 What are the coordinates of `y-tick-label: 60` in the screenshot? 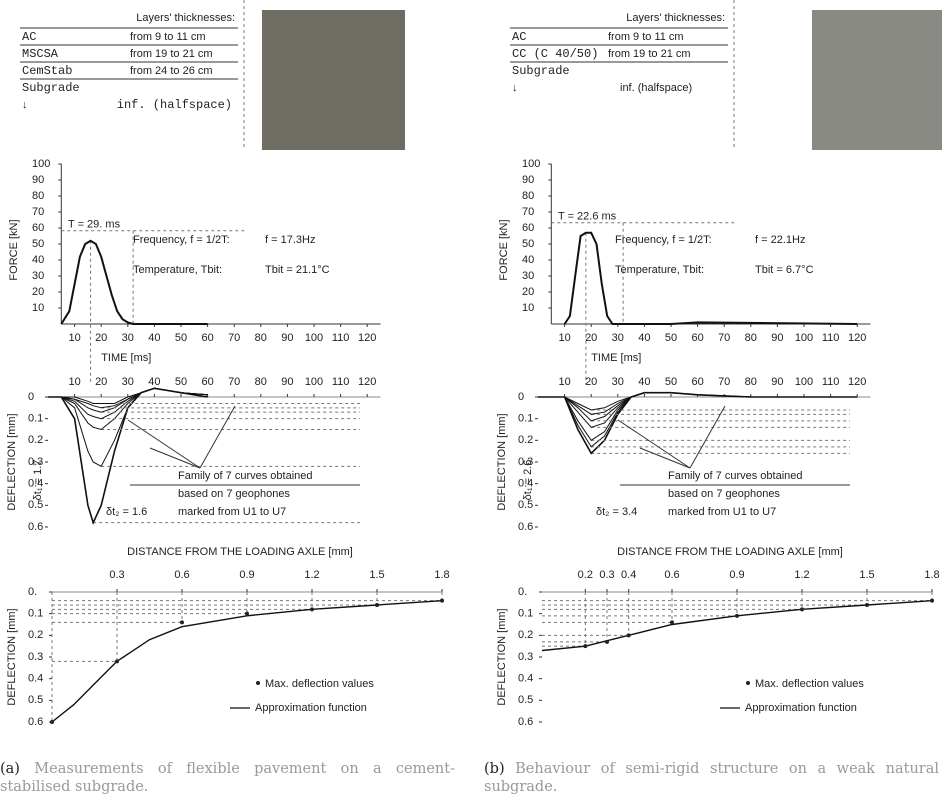 It's located at (38, 228).